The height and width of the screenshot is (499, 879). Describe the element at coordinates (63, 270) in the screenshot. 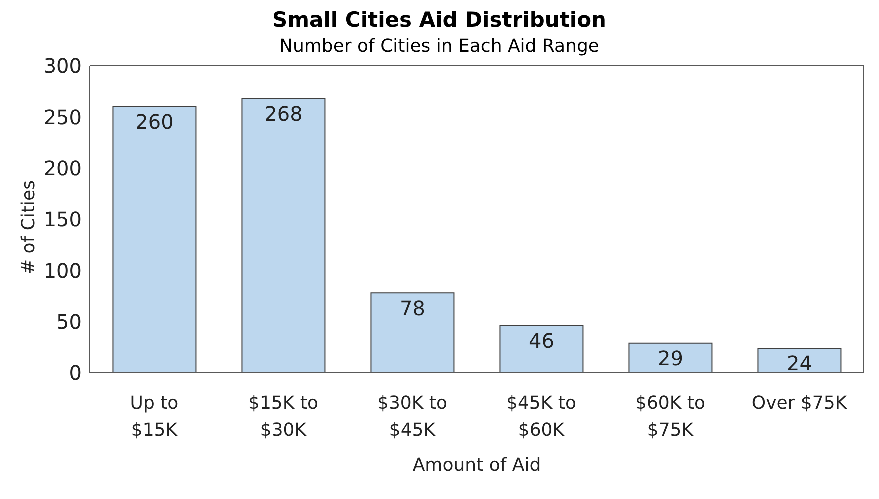

I see `y-tick-label: 100` at that location.